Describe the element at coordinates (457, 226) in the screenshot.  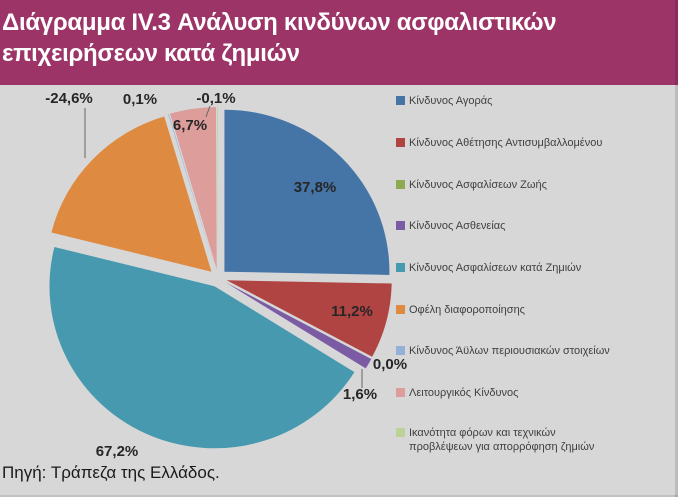
I see `legend-label-3: Κίνδυνος Ασθενείας` at that location.